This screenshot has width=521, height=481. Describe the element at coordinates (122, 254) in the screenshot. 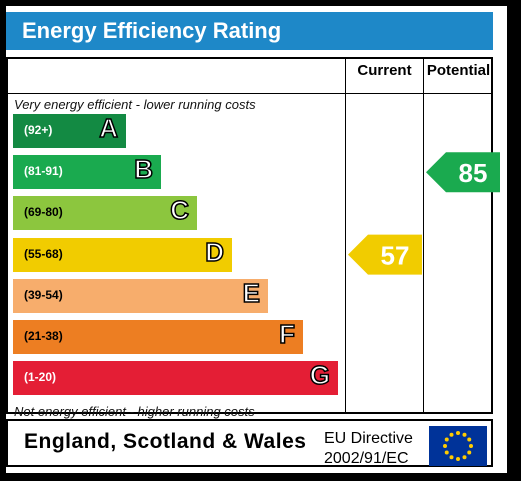

I see `band-d: (55-68) D` at that location.